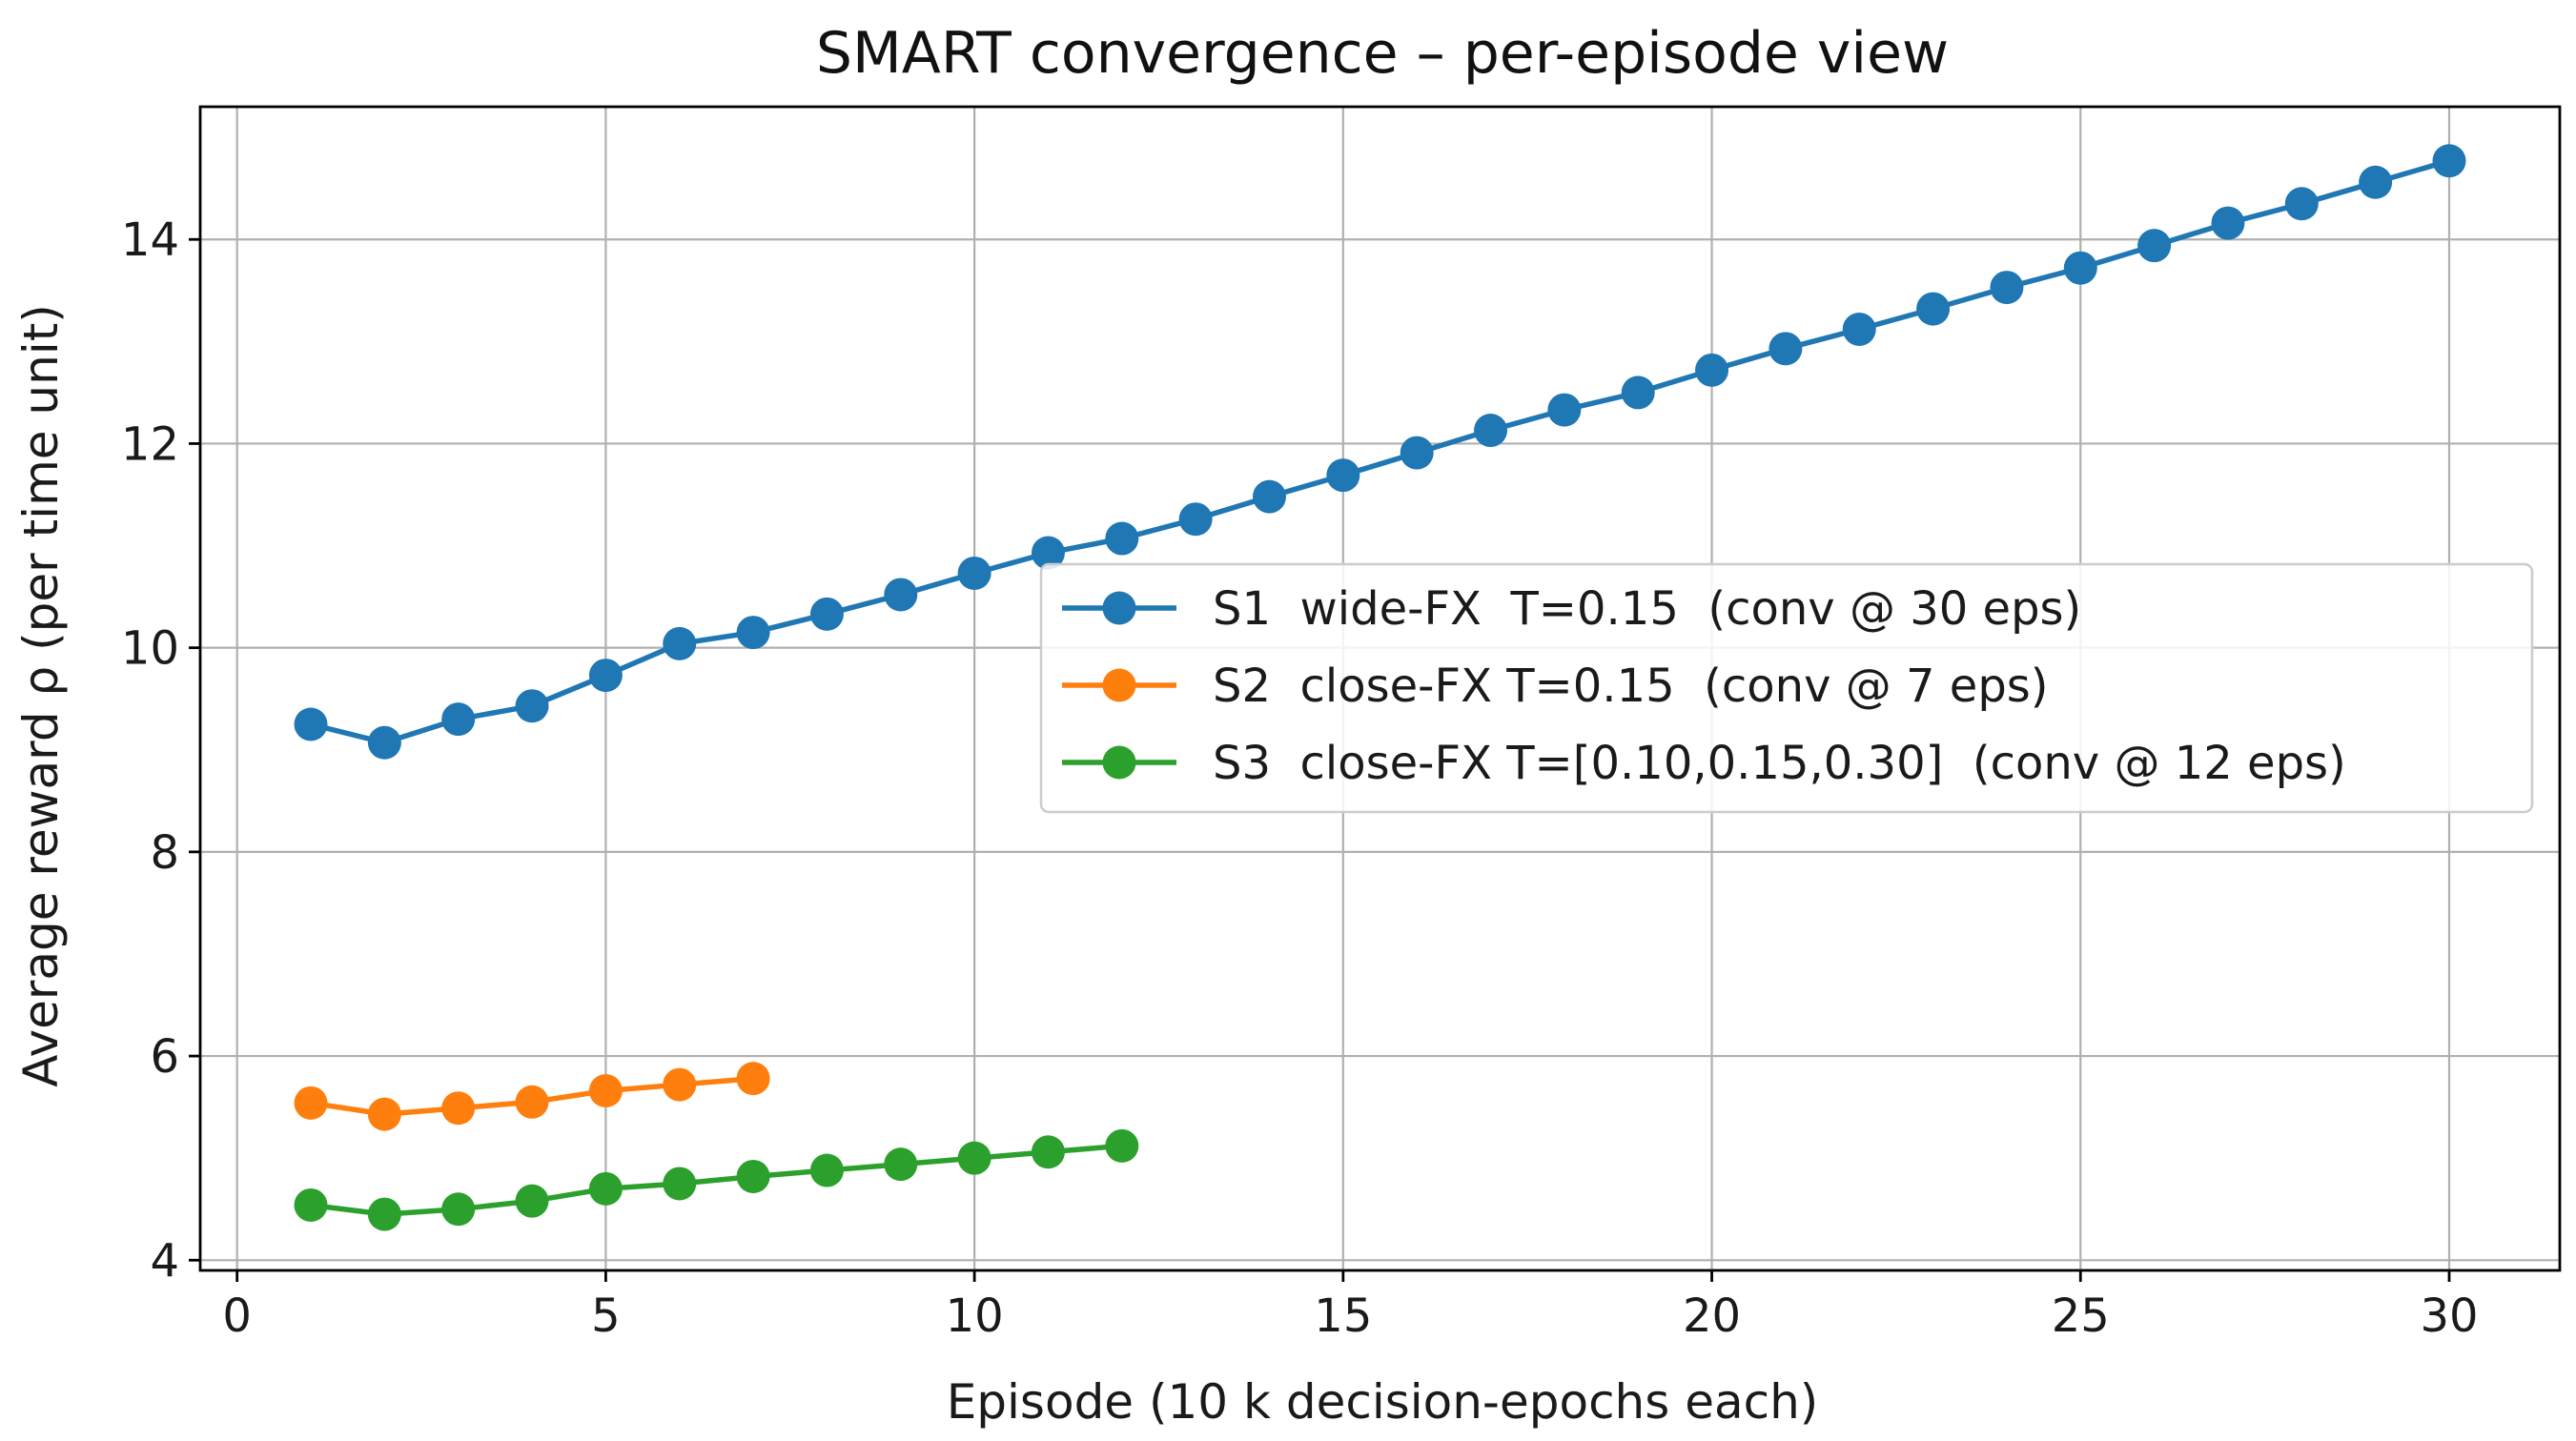 The width and height of the screenshot is (2576, 1441). I want to click on legend-label: S2 close-FX T=0.15 (conv @ 7 eps), so click(1631, 686).